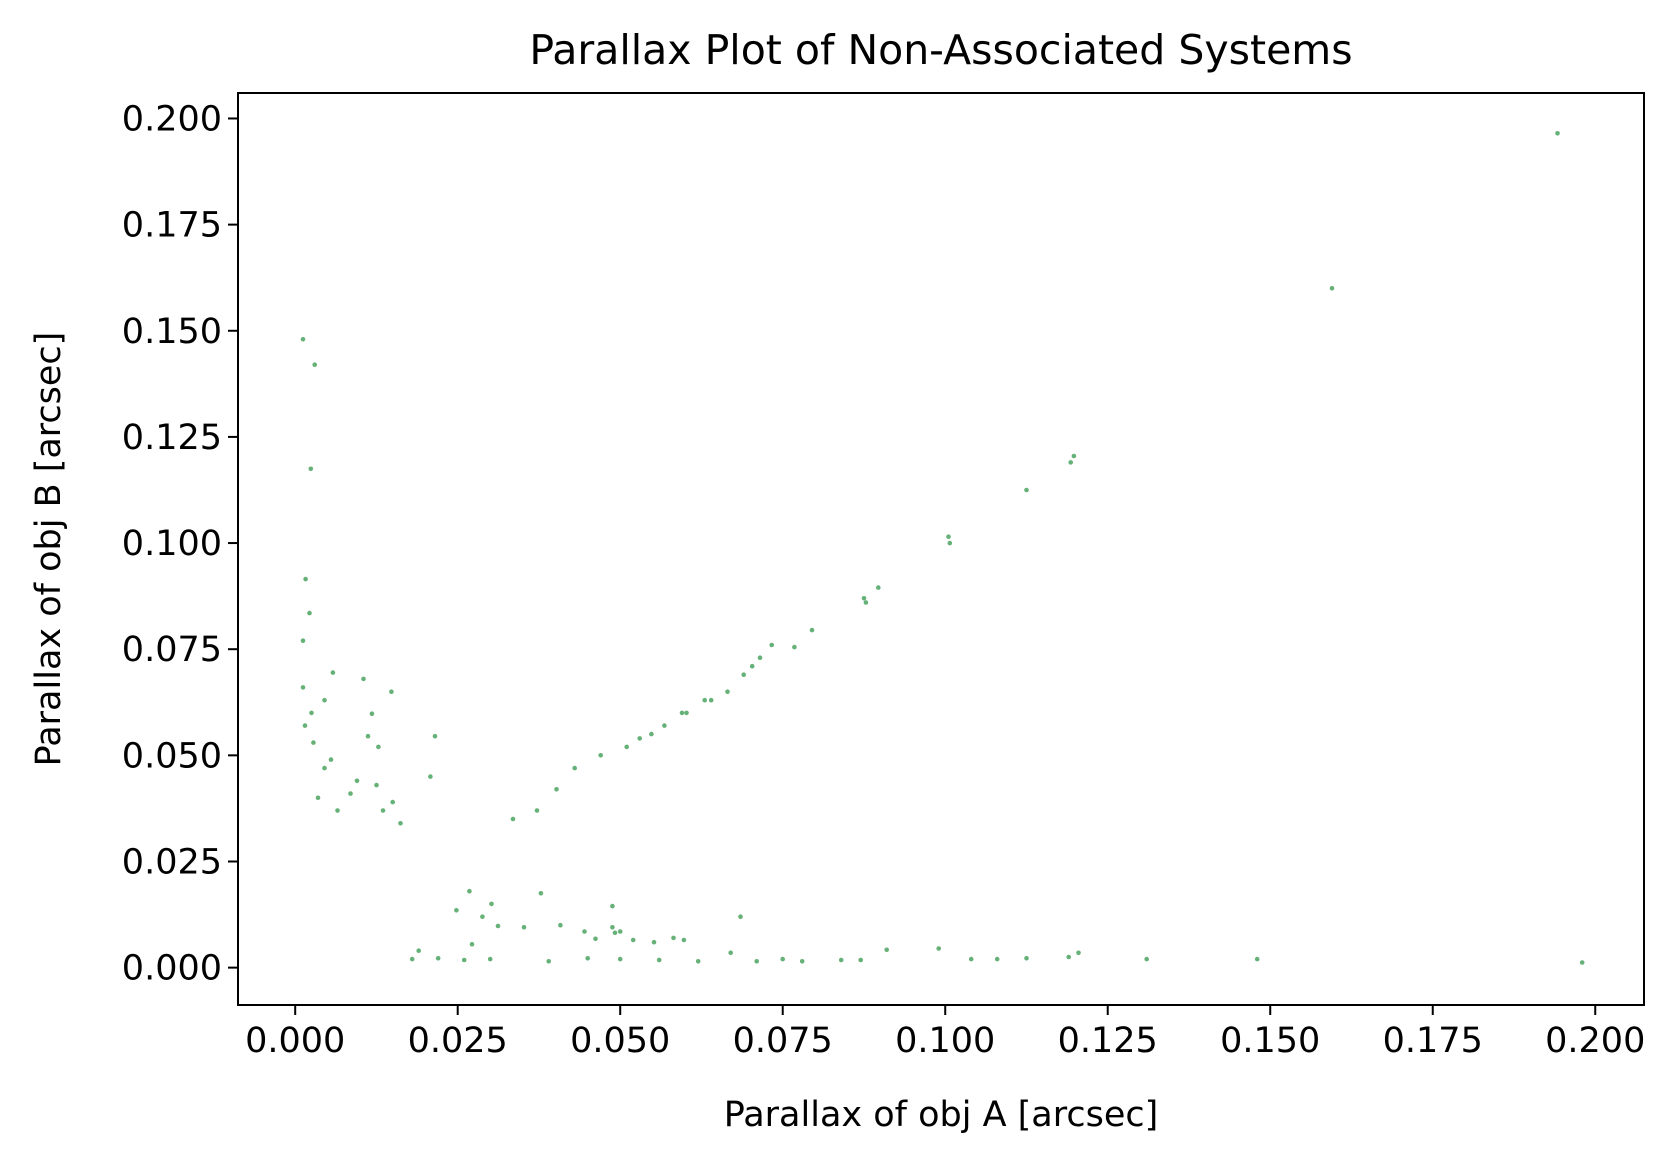  Describe the element at coordinates (172, 226) in the screenshot. I see `y-tick-label: 0.175` at that location.